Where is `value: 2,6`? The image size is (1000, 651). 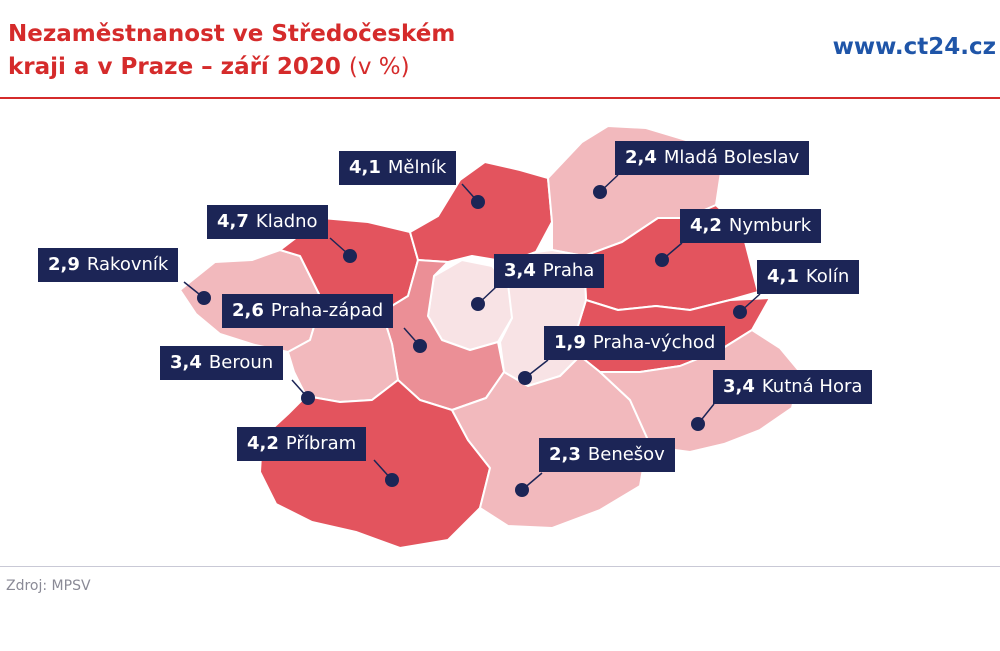 value: 2,6 is located at coordinates (248, 310).